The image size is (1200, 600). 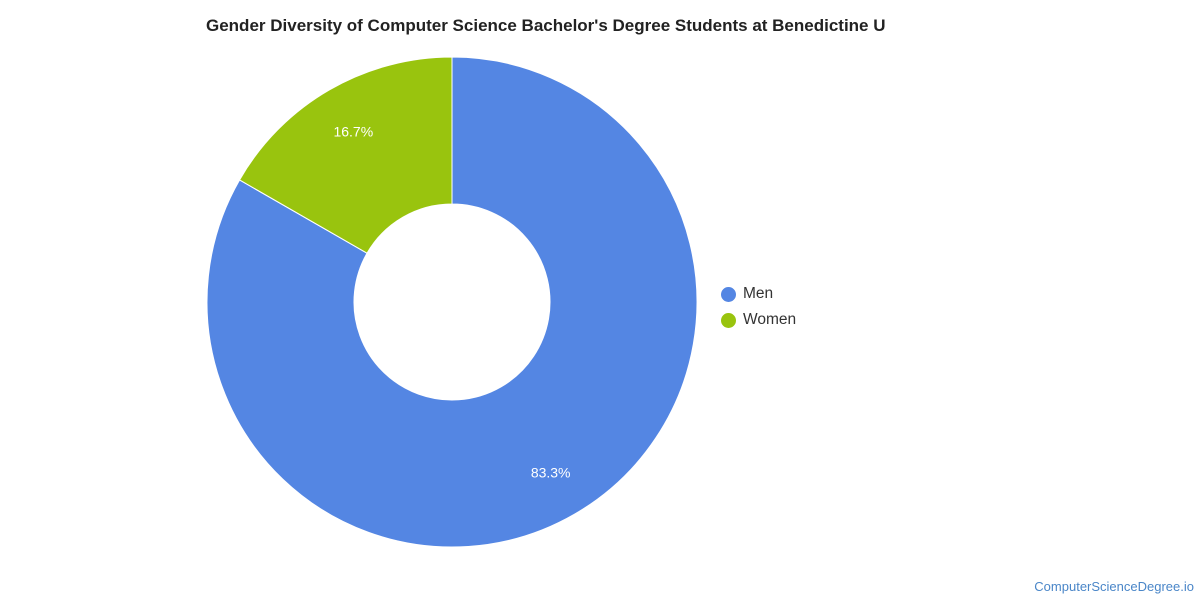 I want to click on legend-label-women: Women, so click(x=770, y=319).